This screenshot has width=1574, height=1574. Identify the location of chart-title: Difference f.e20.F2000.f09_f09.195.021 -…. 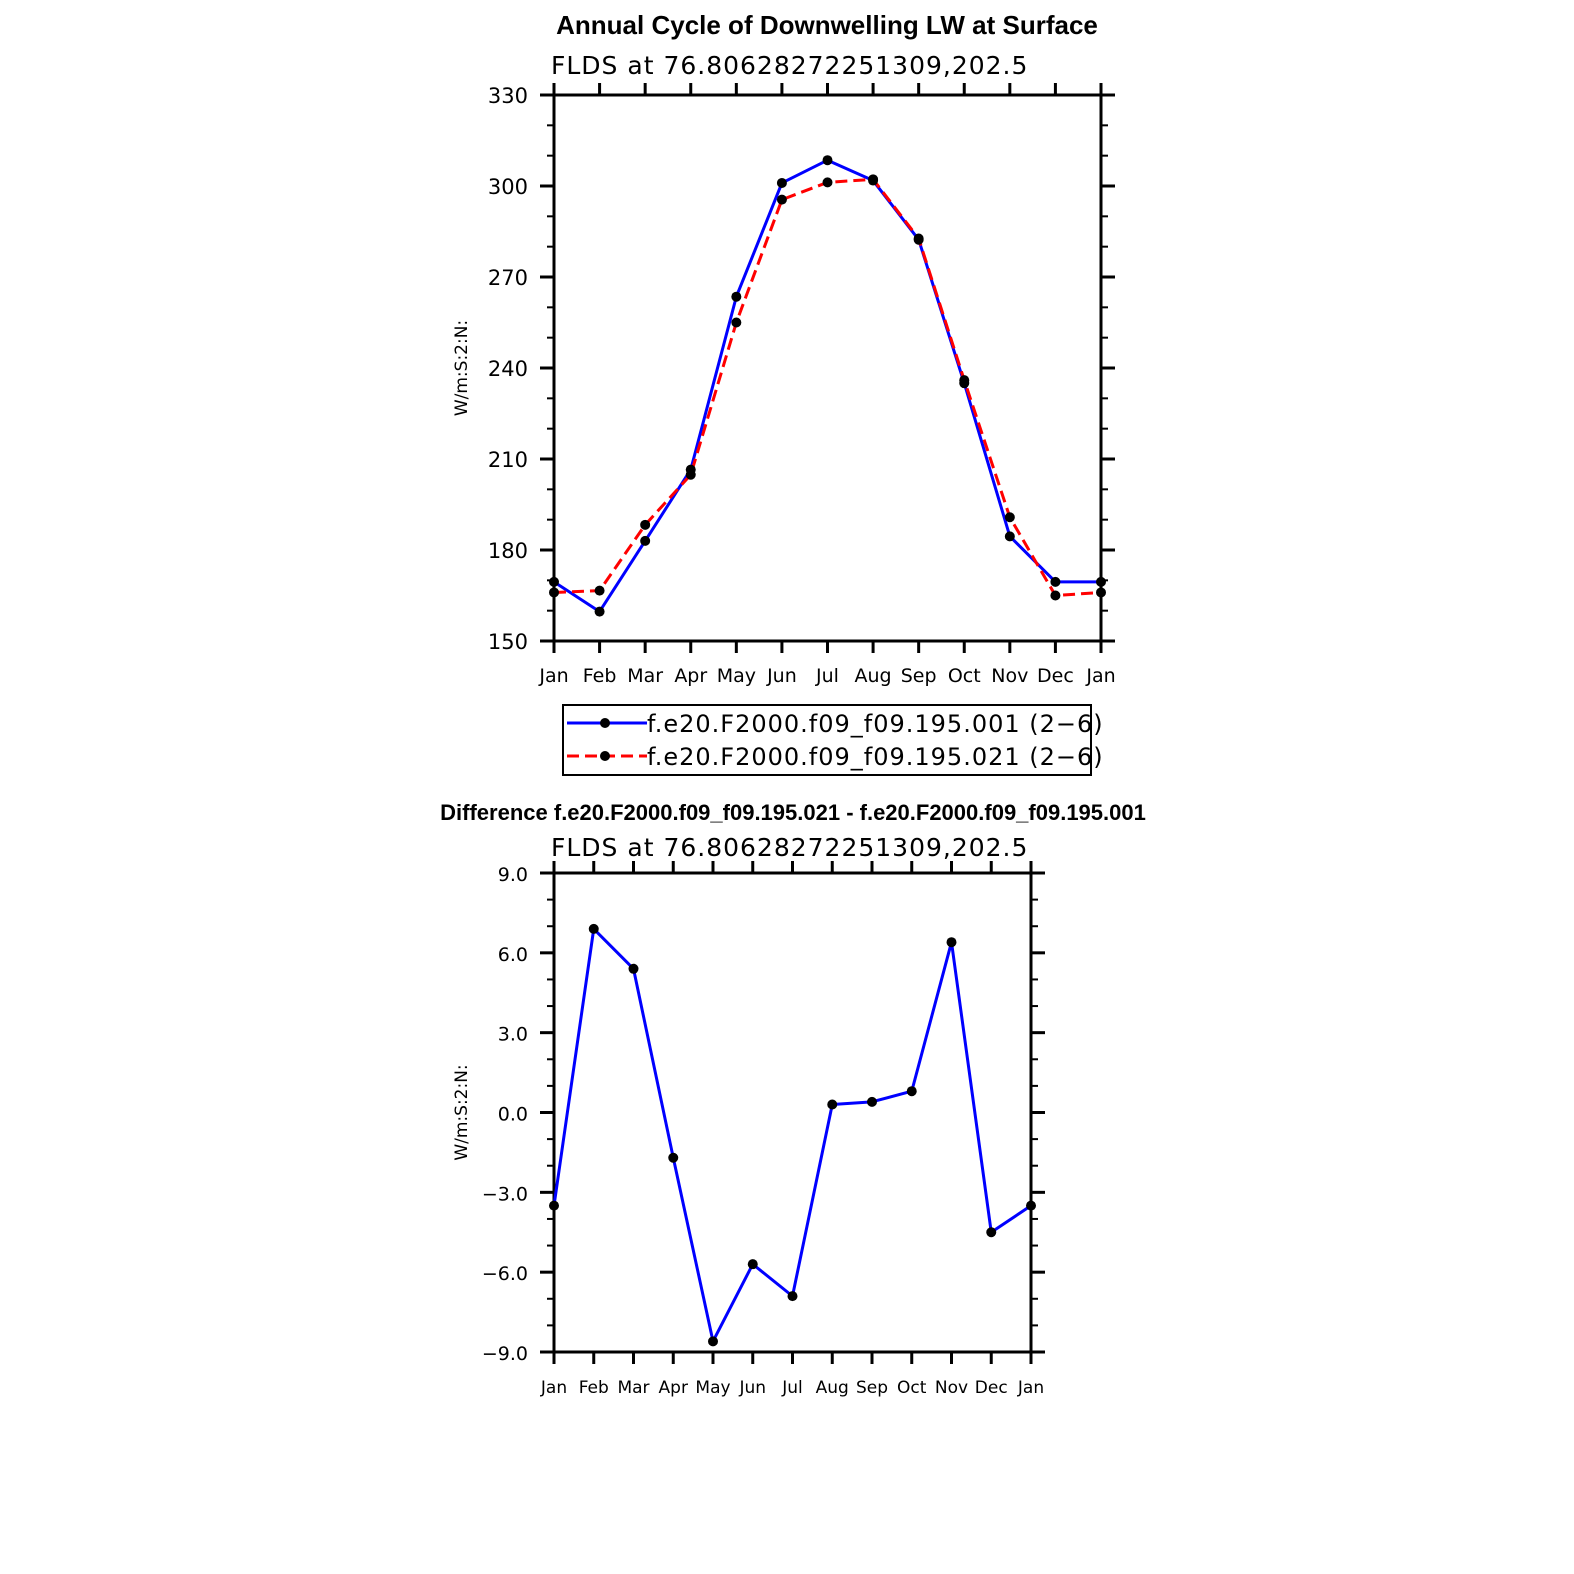
(793, 812).